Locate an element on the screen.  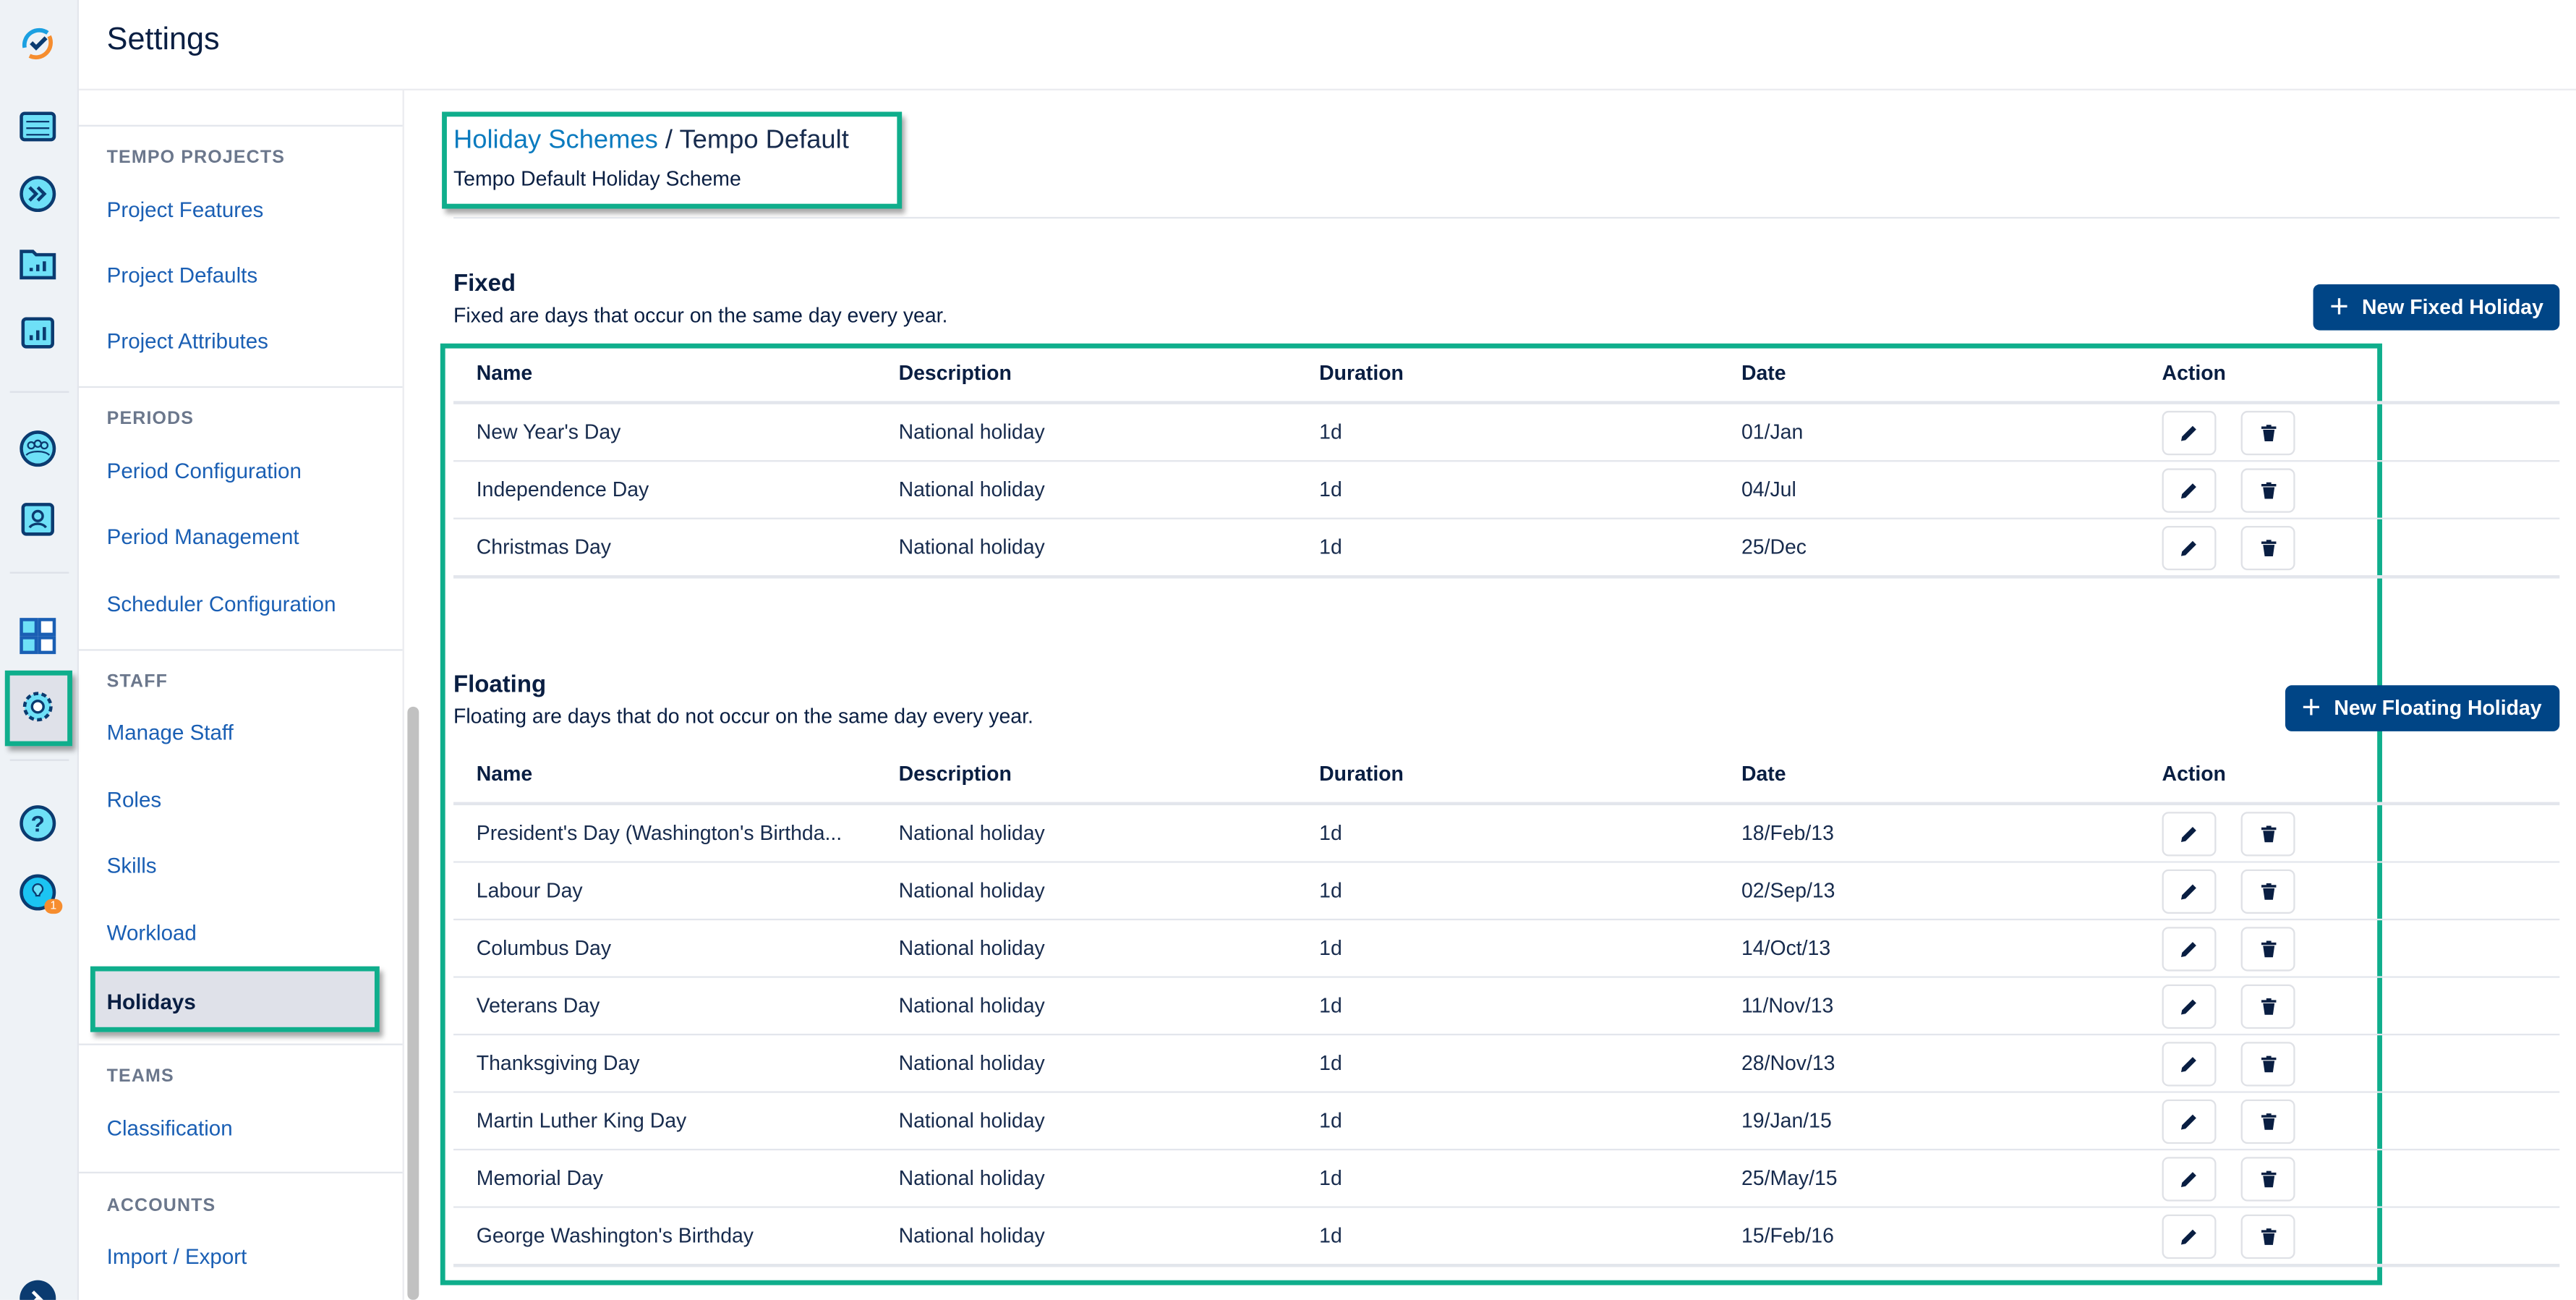
sidebar-item-project-attributes: Project Attributes is located at coordinates (187, 341).